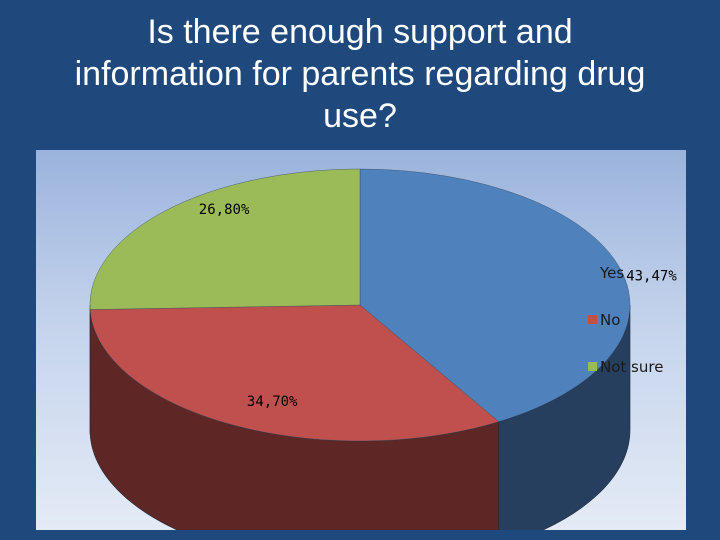 This screenshot has width=720, height=540. I want to click on legend-label-not-sure: Not sure, so click(631, 367).